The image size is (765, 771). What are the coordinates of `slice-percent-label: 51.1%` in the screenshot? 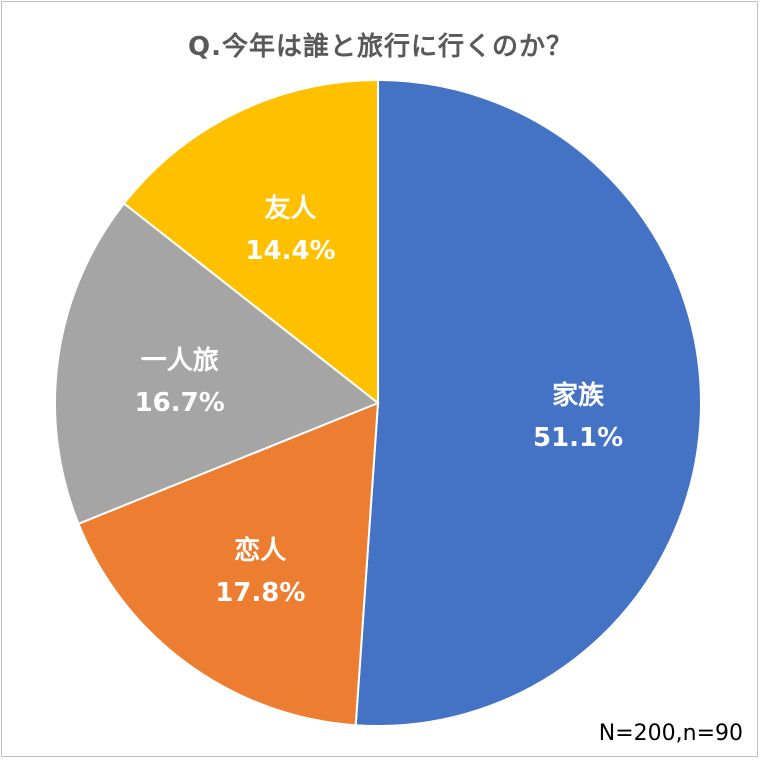 It's located at (578, 438).